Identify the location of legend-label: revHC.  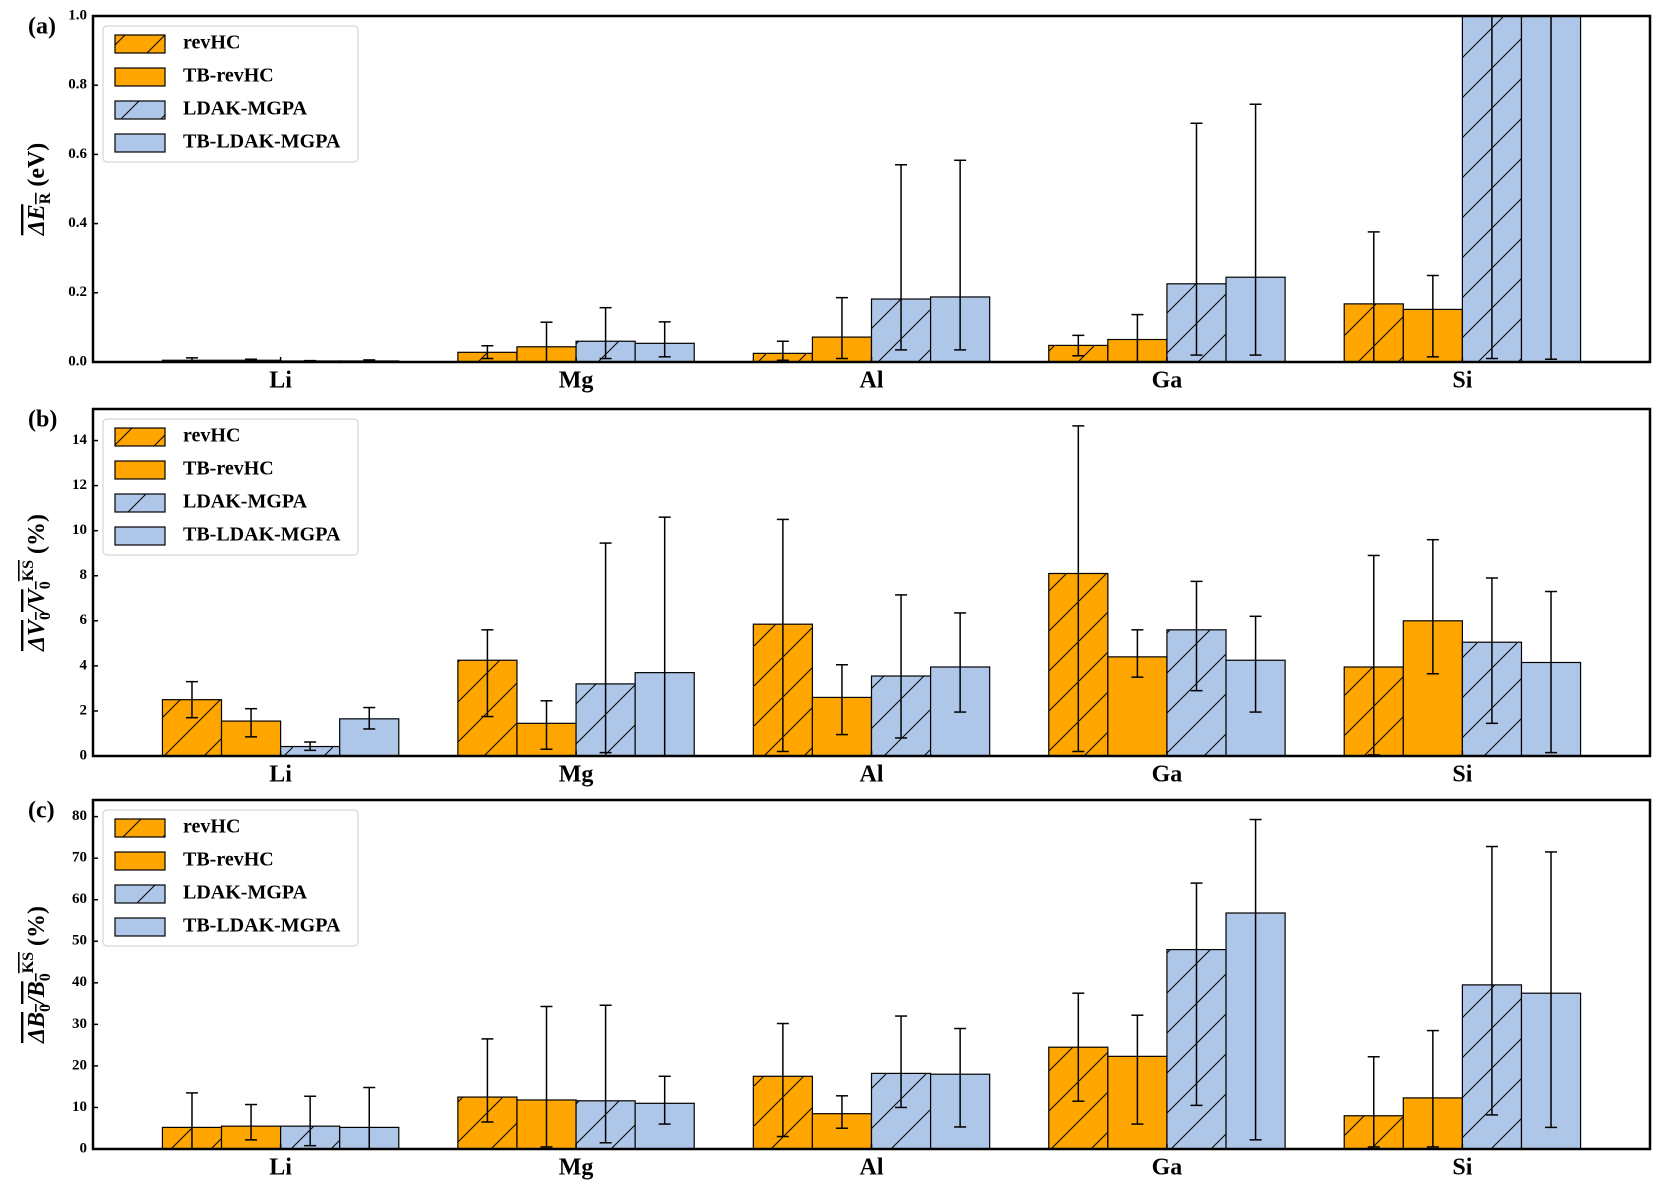
(211, 827).